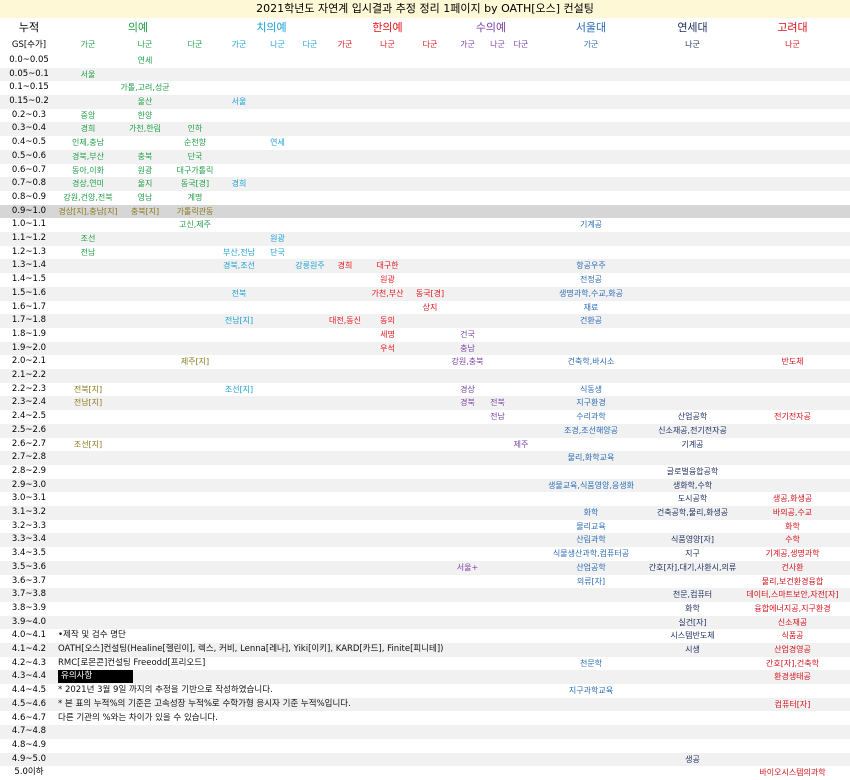  I want to click on note-box: 유의사항, so click(77, 676).